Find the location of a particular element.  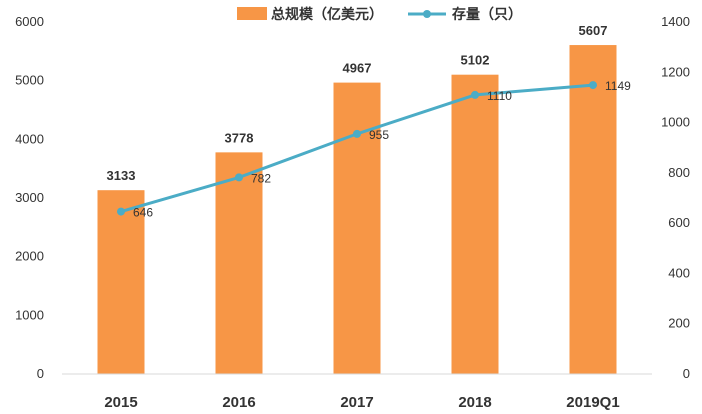

right-axis-tick-label: 1400 is located at coordinates (675, 21).